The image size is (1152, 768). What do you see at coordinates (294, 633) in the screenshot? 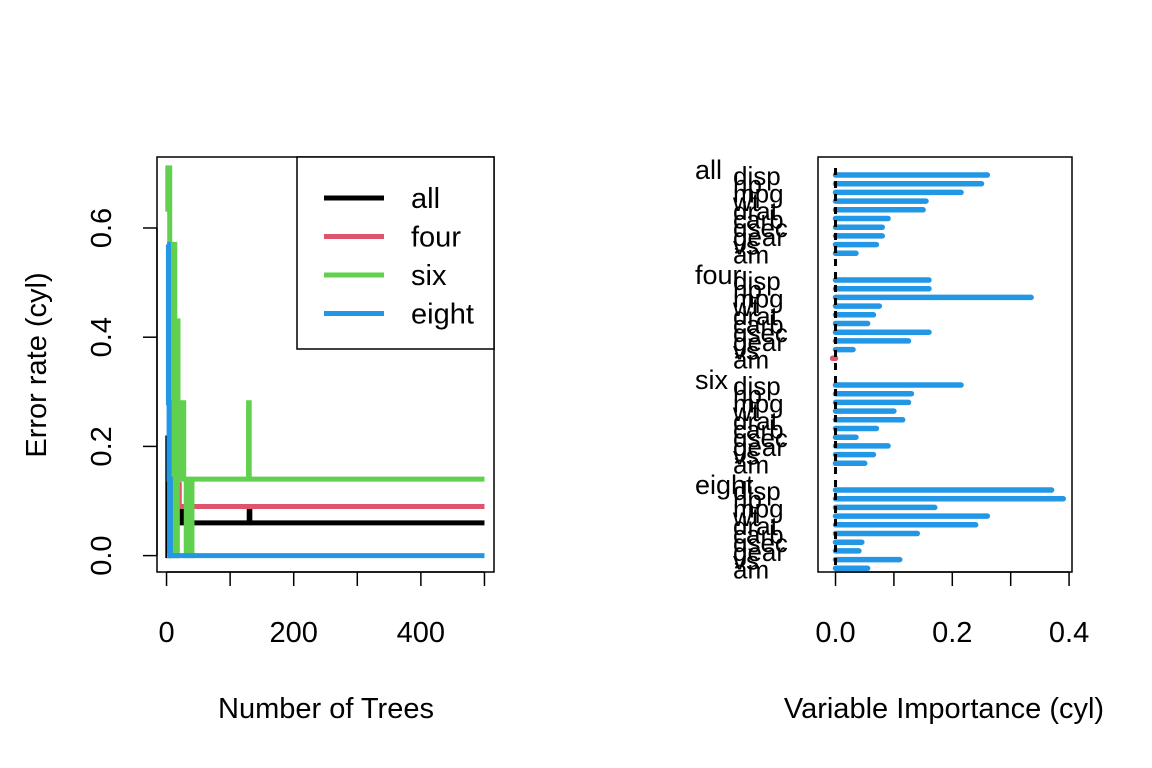
I see `x-tick-label: 200` at bounding box center [294, 633].